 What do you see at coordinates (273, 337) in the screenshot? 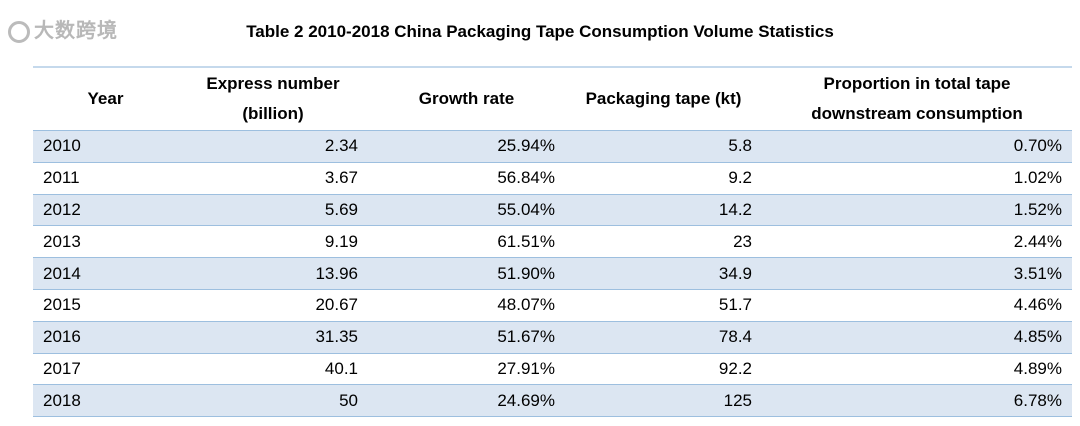
I see `cell-express-number: 31.35` at bounding box center [273, 337].